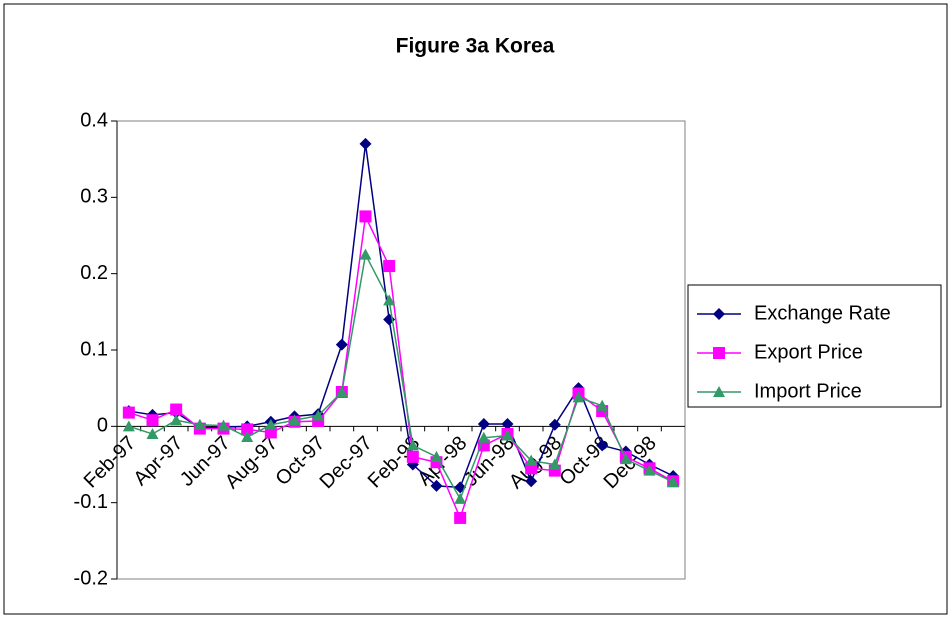 The width and height of the screenshot is (952, 624). Describe the element at coordinates (94, 273) in the screenshot. I see `y-tick-label: 0.2` at that location.